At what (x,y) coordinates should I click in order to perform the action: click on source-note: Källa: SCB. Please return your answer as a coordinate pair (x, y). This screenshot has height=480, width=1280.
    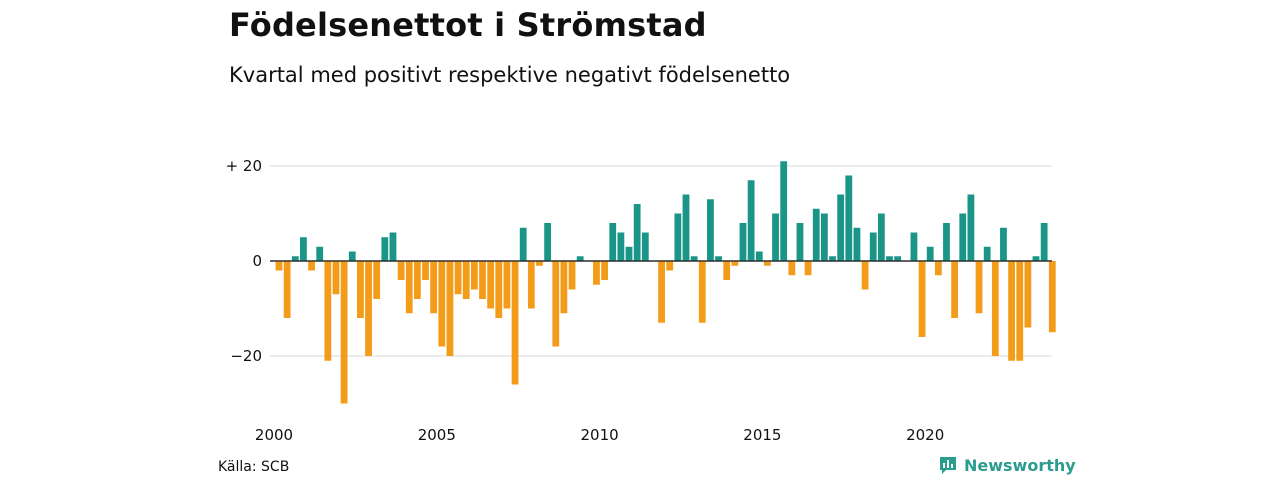
    Looking at the image, I should click on (254, 467).